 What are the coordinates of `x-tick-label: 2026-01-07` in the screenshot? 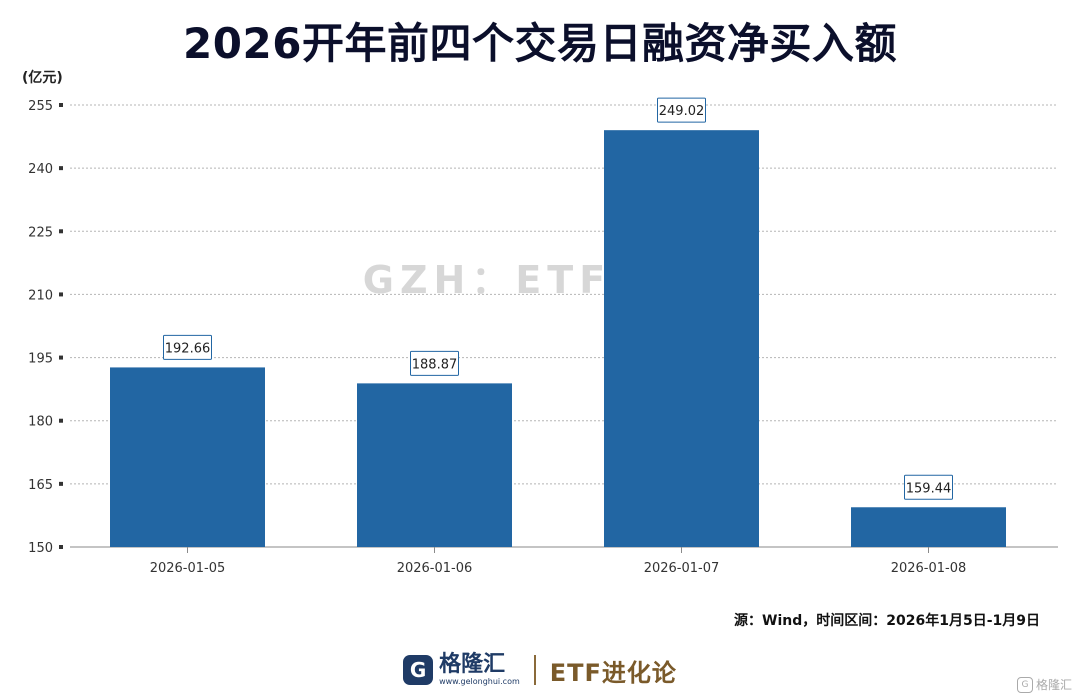 It's located at (682, 568).